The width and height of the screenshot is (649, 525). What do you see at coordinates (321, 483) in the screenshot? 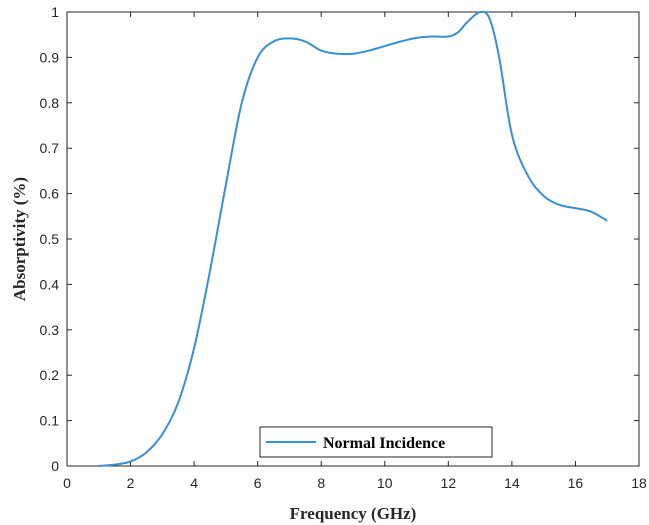
I see `x-tick-label: 8` at bounding box center [321, 483].